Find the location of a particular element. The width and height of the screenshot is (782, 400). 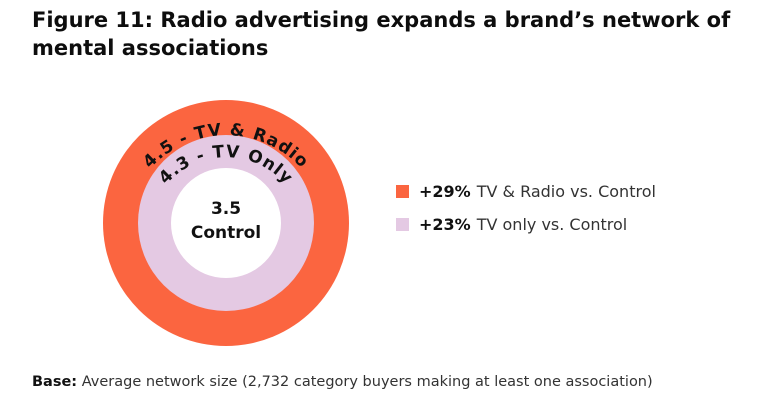

legend-item-tv-radio: +29% TV & Radio vs. Control is located at coordinates (526, 191).